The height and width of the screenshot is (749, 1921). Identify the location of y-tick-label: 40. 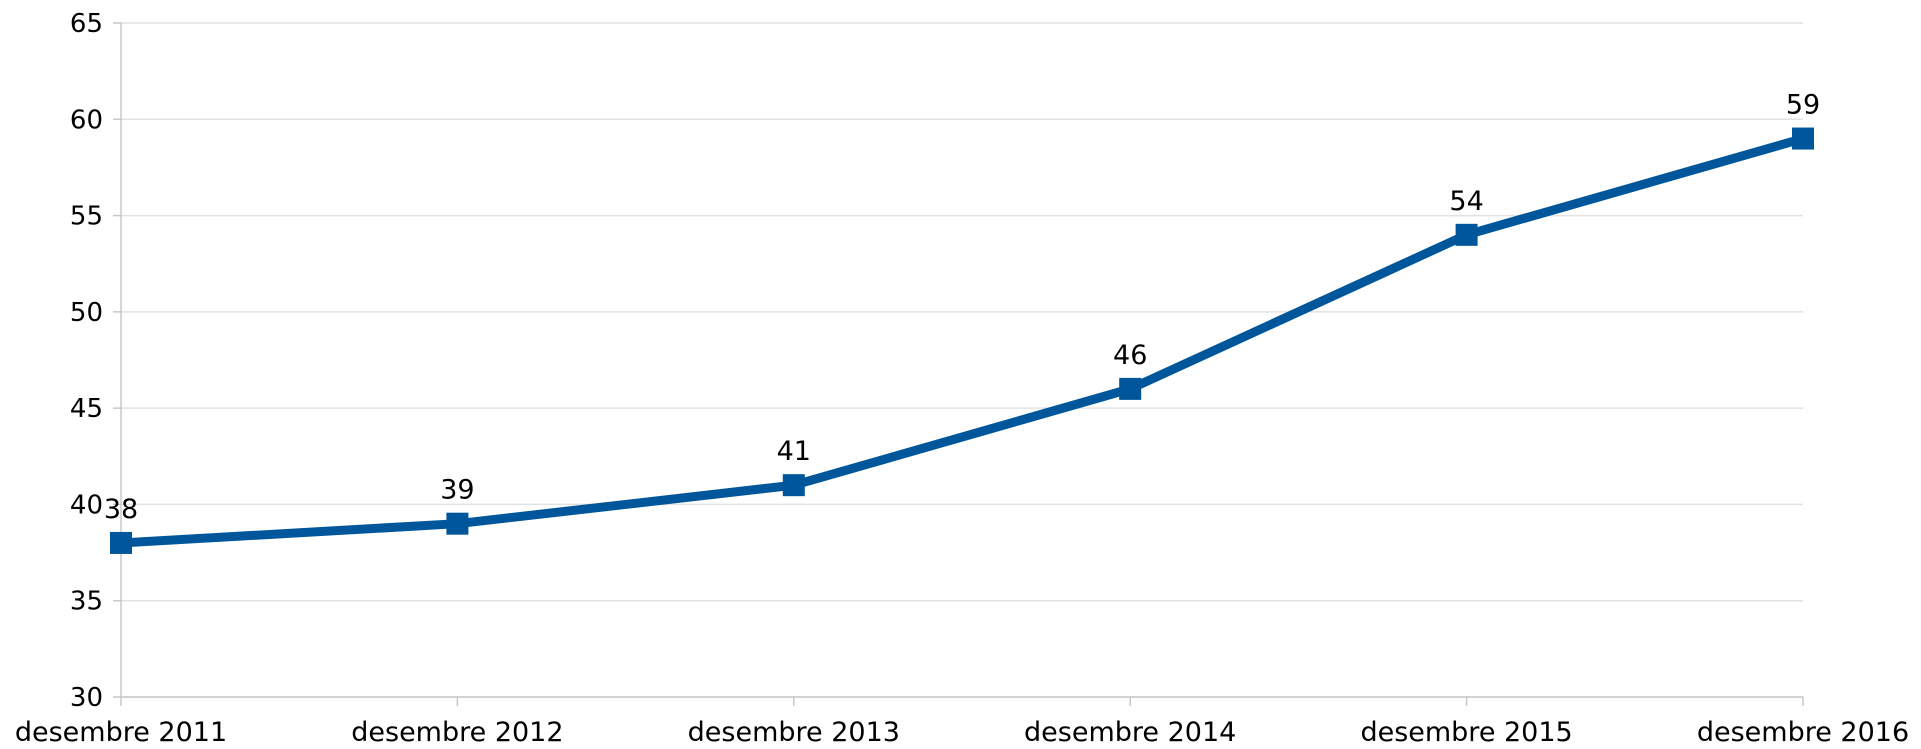
(86, 505).